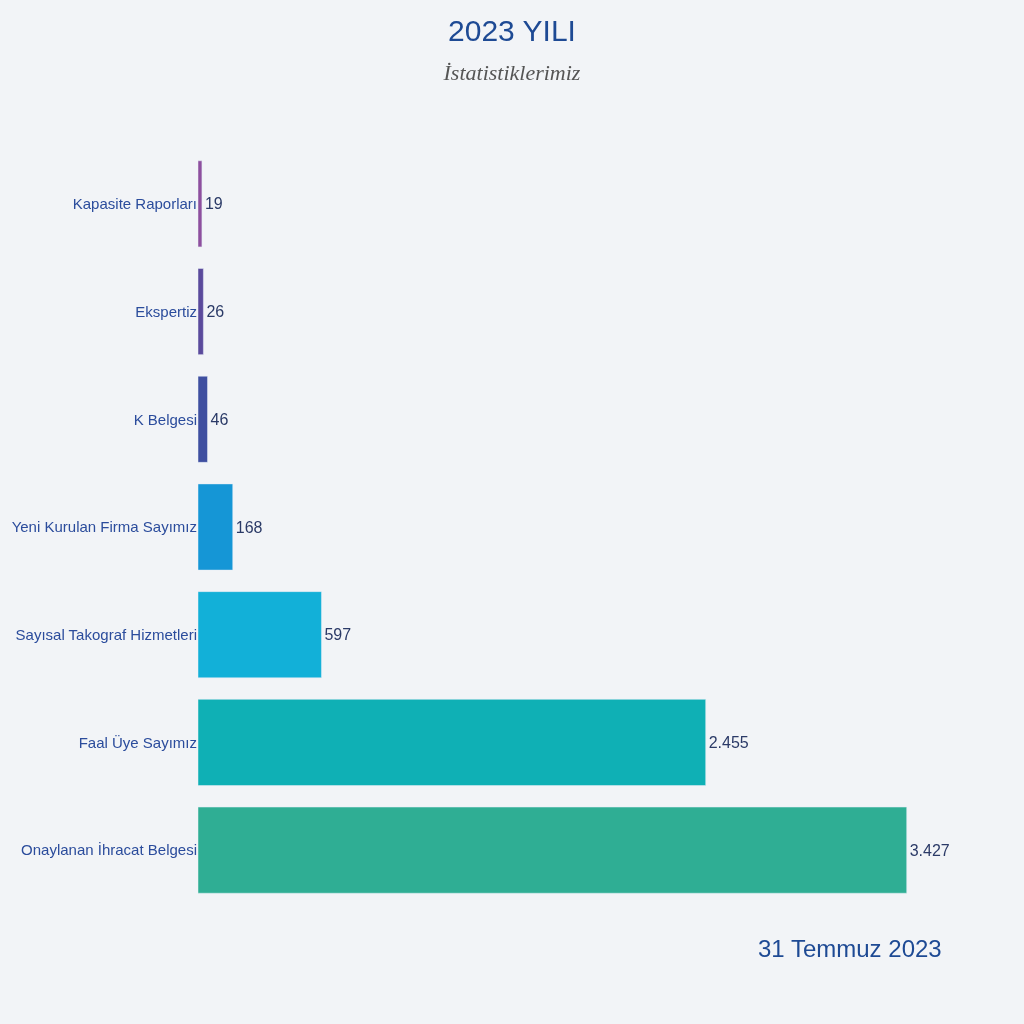 The height and width of the screenshot is (1024, 1024). I want to click on y-tick-label: Sayısal Takograf Hizmetleri, so click(106, 634).